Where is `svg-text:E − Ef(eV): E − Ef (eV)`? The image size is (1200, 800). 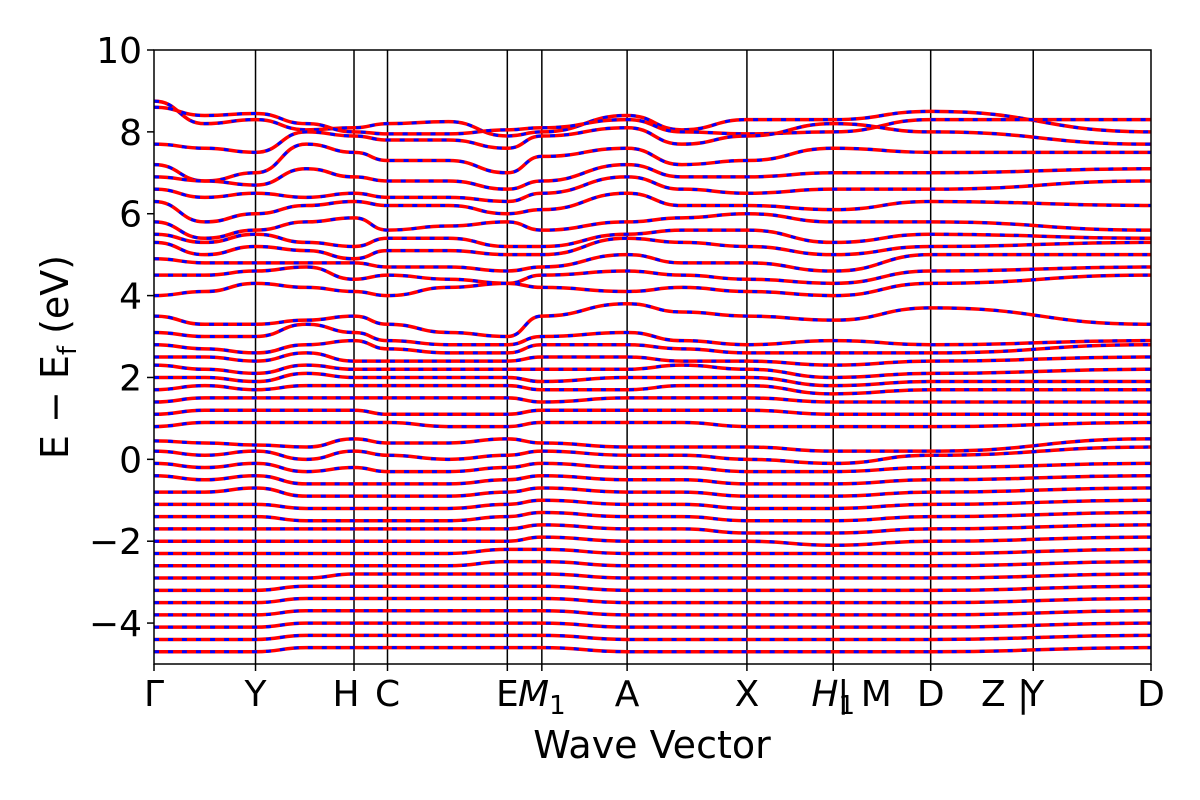 svg-text:E − Ef(eV): E − Ef (eV) is located at coordinates (58, 357).